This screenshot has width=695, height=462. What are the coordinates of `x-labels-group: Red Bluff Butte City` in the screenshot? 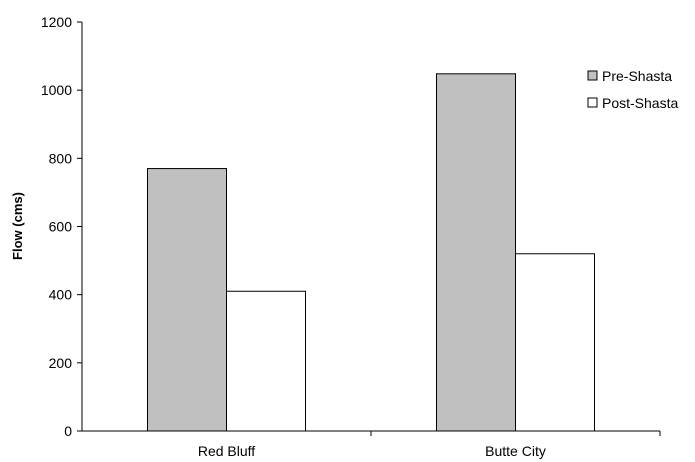 It's located at (429, 445).